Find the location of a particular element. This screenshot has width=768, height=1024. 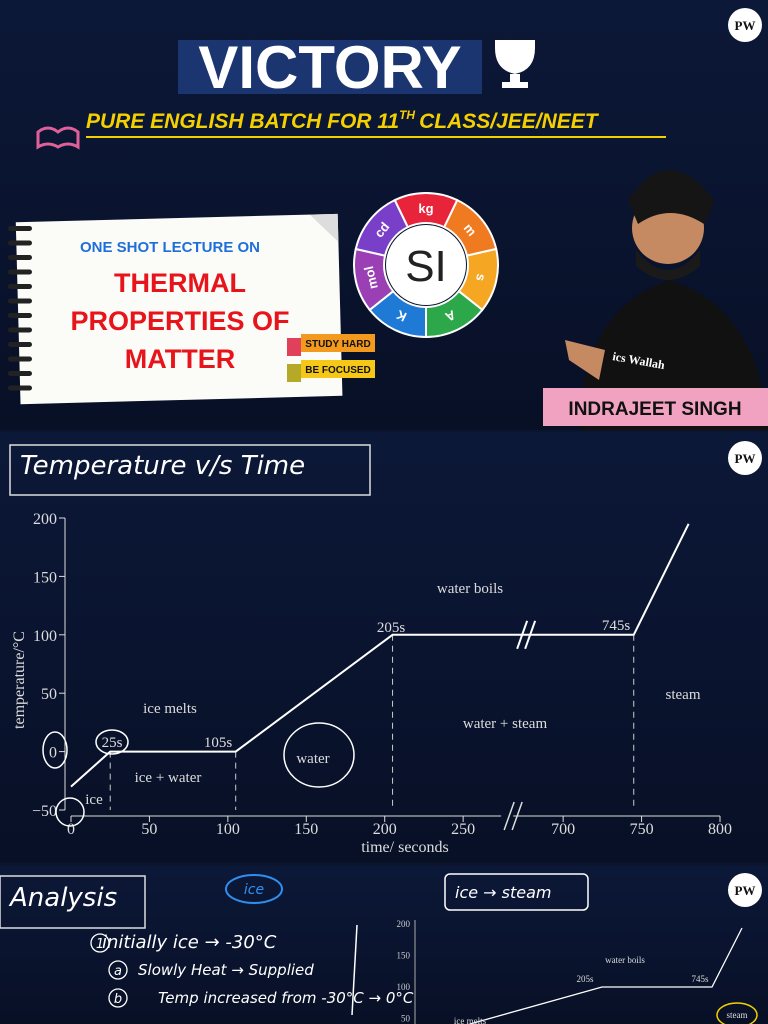

si-unit: kg is located at coordinates (425, 208).